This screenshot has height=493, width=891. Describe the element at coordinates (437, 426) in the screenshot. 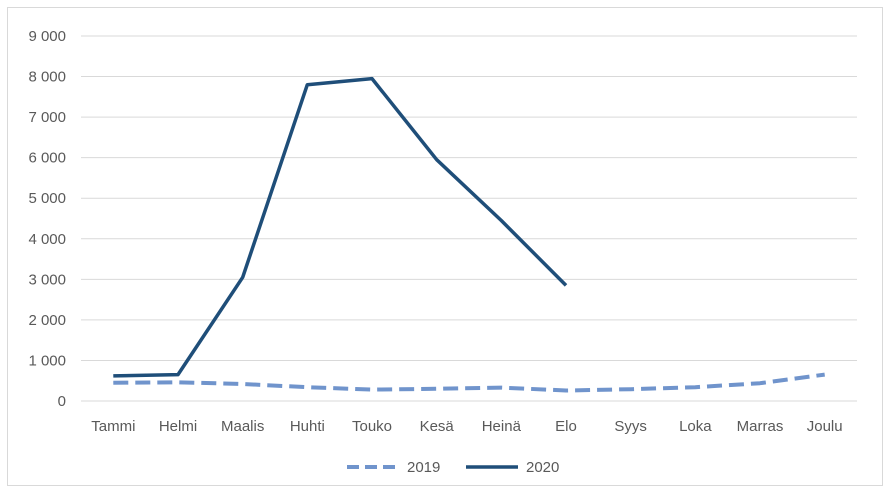

I see `x-tick-label: Kesä` at that location.